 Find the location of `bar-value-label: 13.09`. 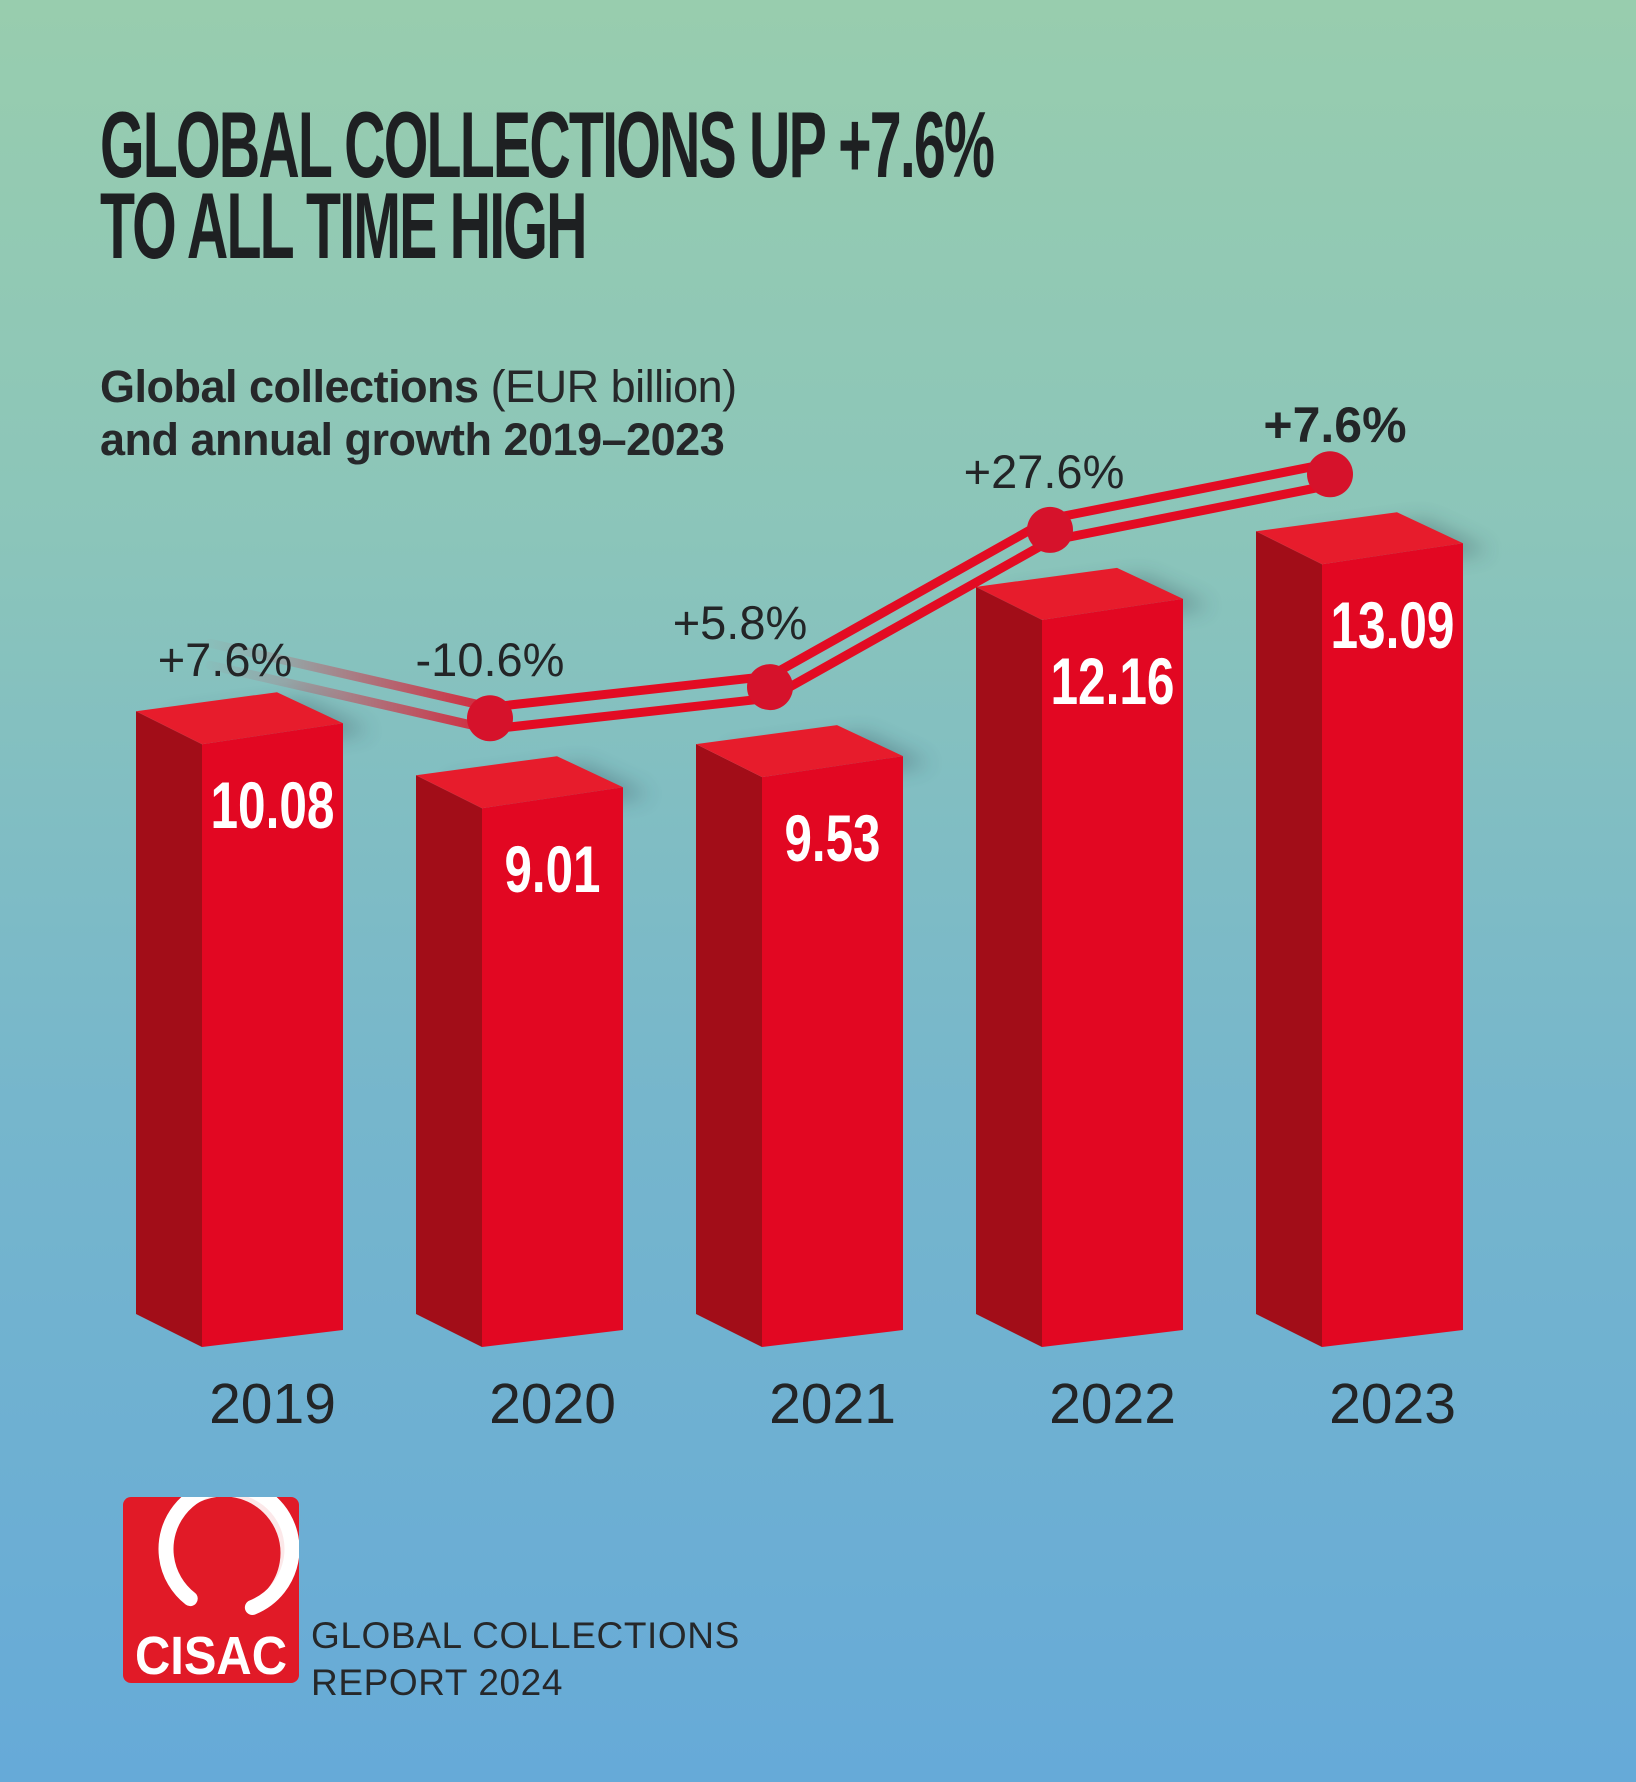

bar-value-label: 13.09 is located at coordinates (1393, 625).